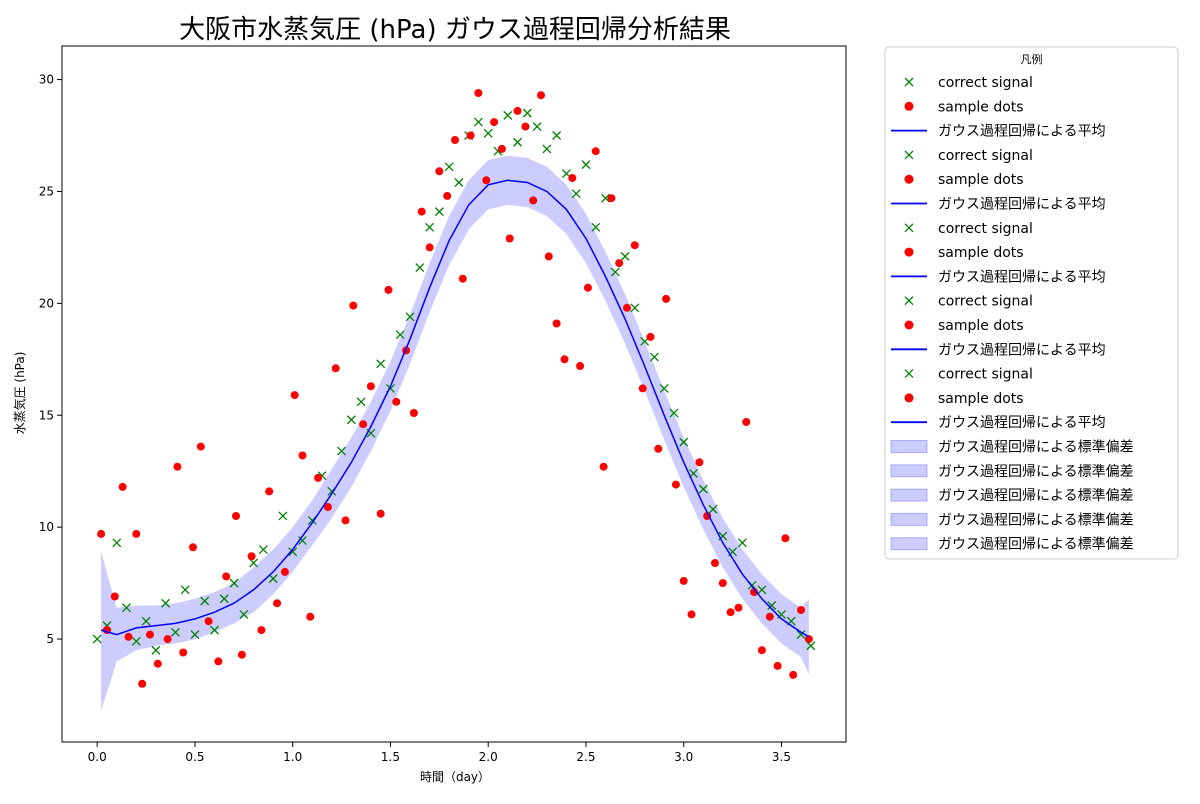 This screenshot has width=1200, height=804. What do you see at coordinates (46, 191) in the screenshot?
I see `y-tick-label: 25` at bounding box center [46, 191].